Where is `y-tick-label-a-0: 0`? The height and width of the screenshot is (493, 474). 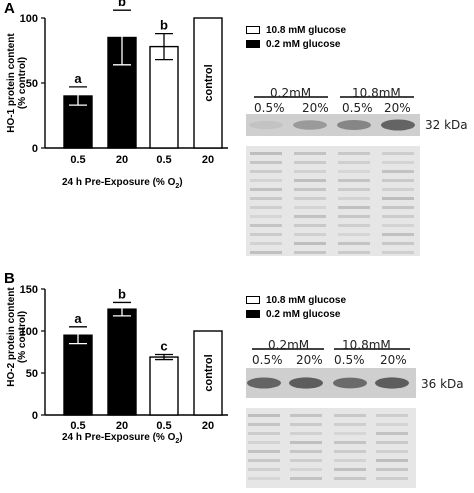
y-tick-label-a-0: 0 is located at coordinates (35, 149).